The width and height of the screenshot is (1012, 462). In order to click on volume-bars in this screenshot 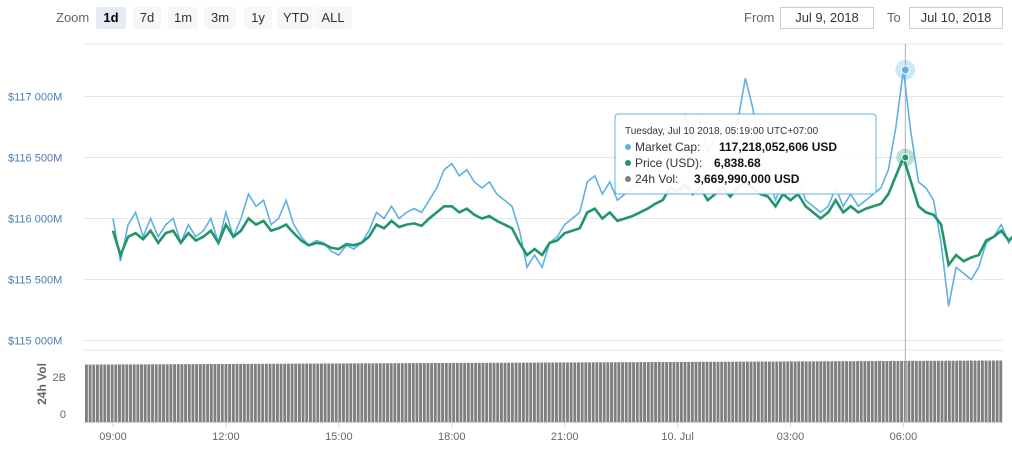, I will do `click(544, 391)`.